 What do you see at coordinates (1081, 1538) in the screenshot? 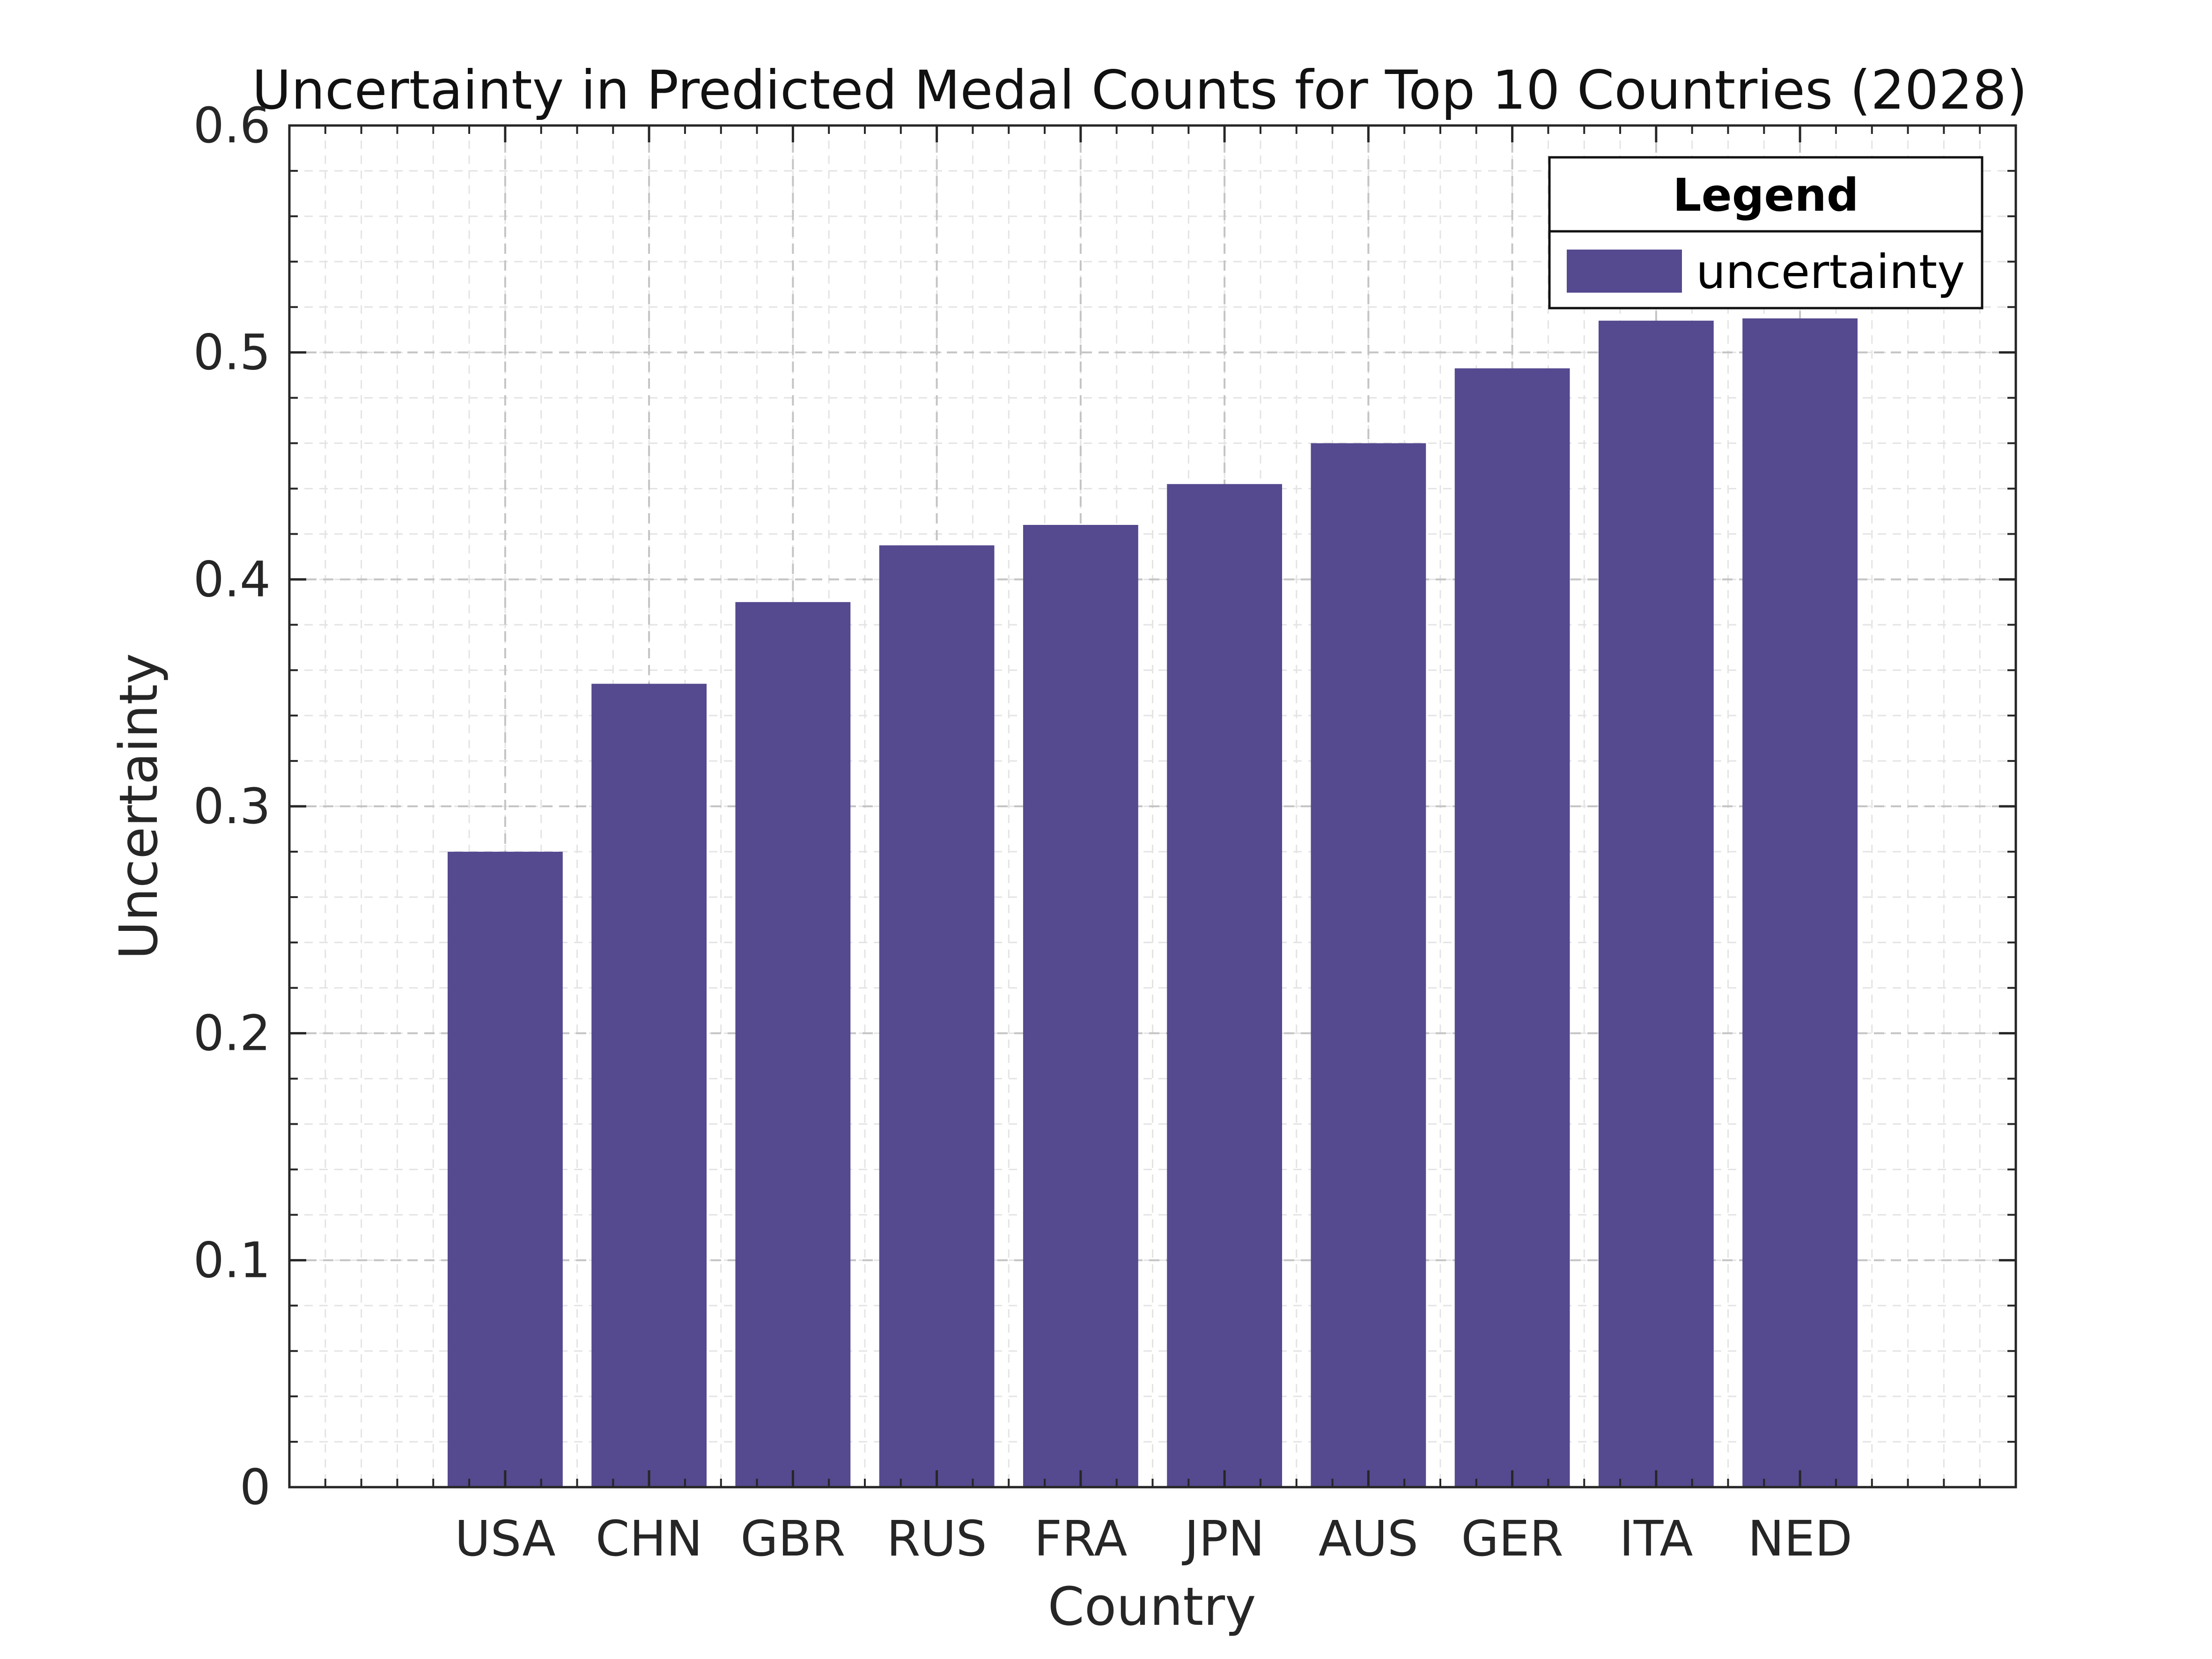
I see `x-tick-label: FRA` at bounding box center [1081, 1538].